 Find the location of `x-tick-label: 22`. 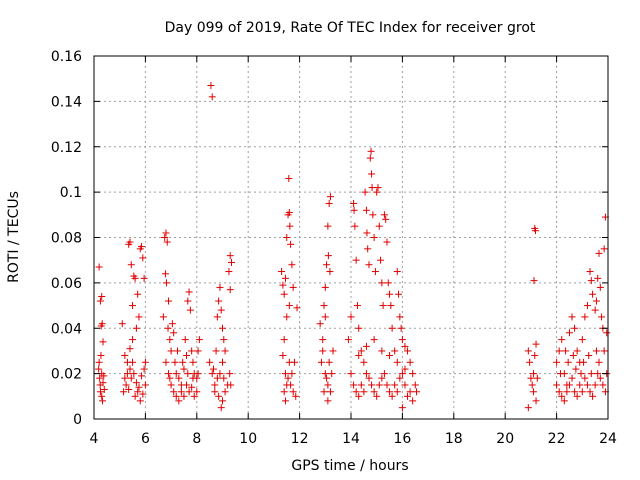

x-tick-label: 22 is located at coordinates (557, 439).